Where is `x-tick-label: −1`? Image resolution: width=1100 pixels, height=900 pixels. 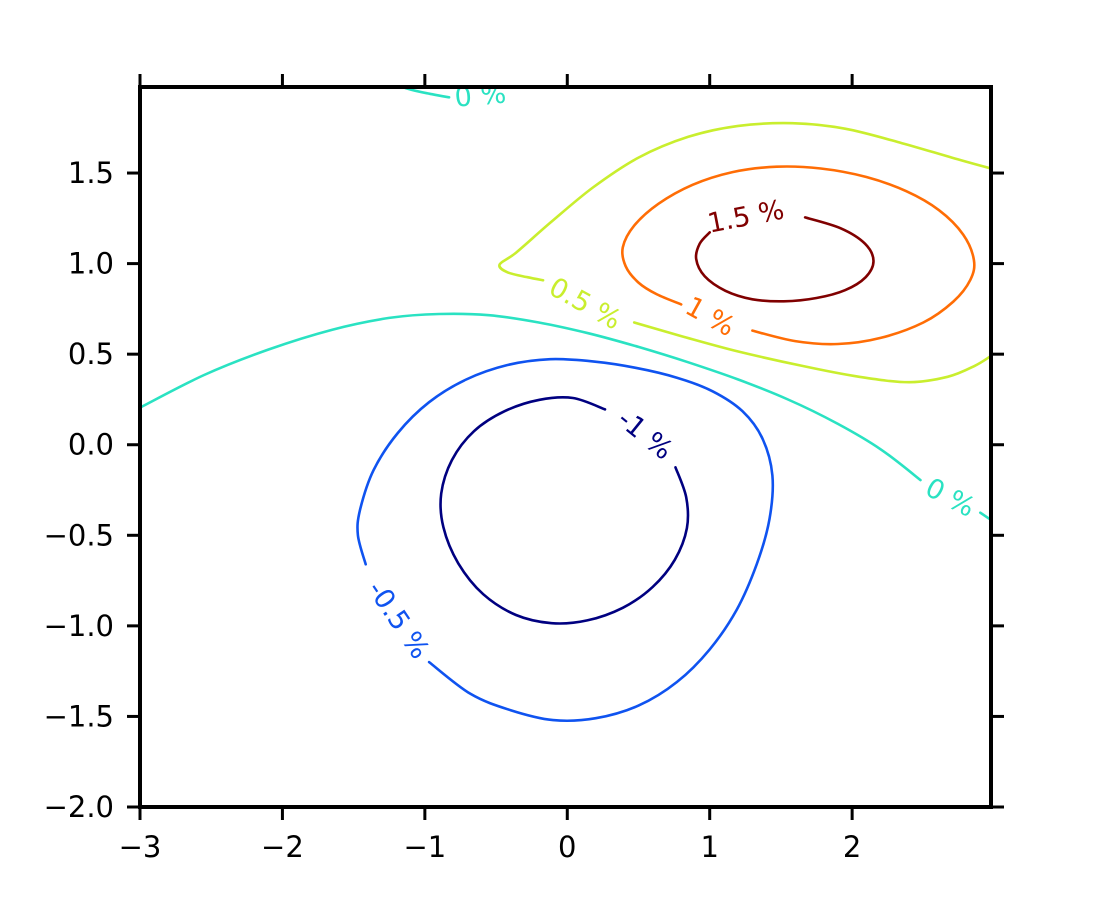
x-tick-label: −1 is located at coordinates (424, 847).